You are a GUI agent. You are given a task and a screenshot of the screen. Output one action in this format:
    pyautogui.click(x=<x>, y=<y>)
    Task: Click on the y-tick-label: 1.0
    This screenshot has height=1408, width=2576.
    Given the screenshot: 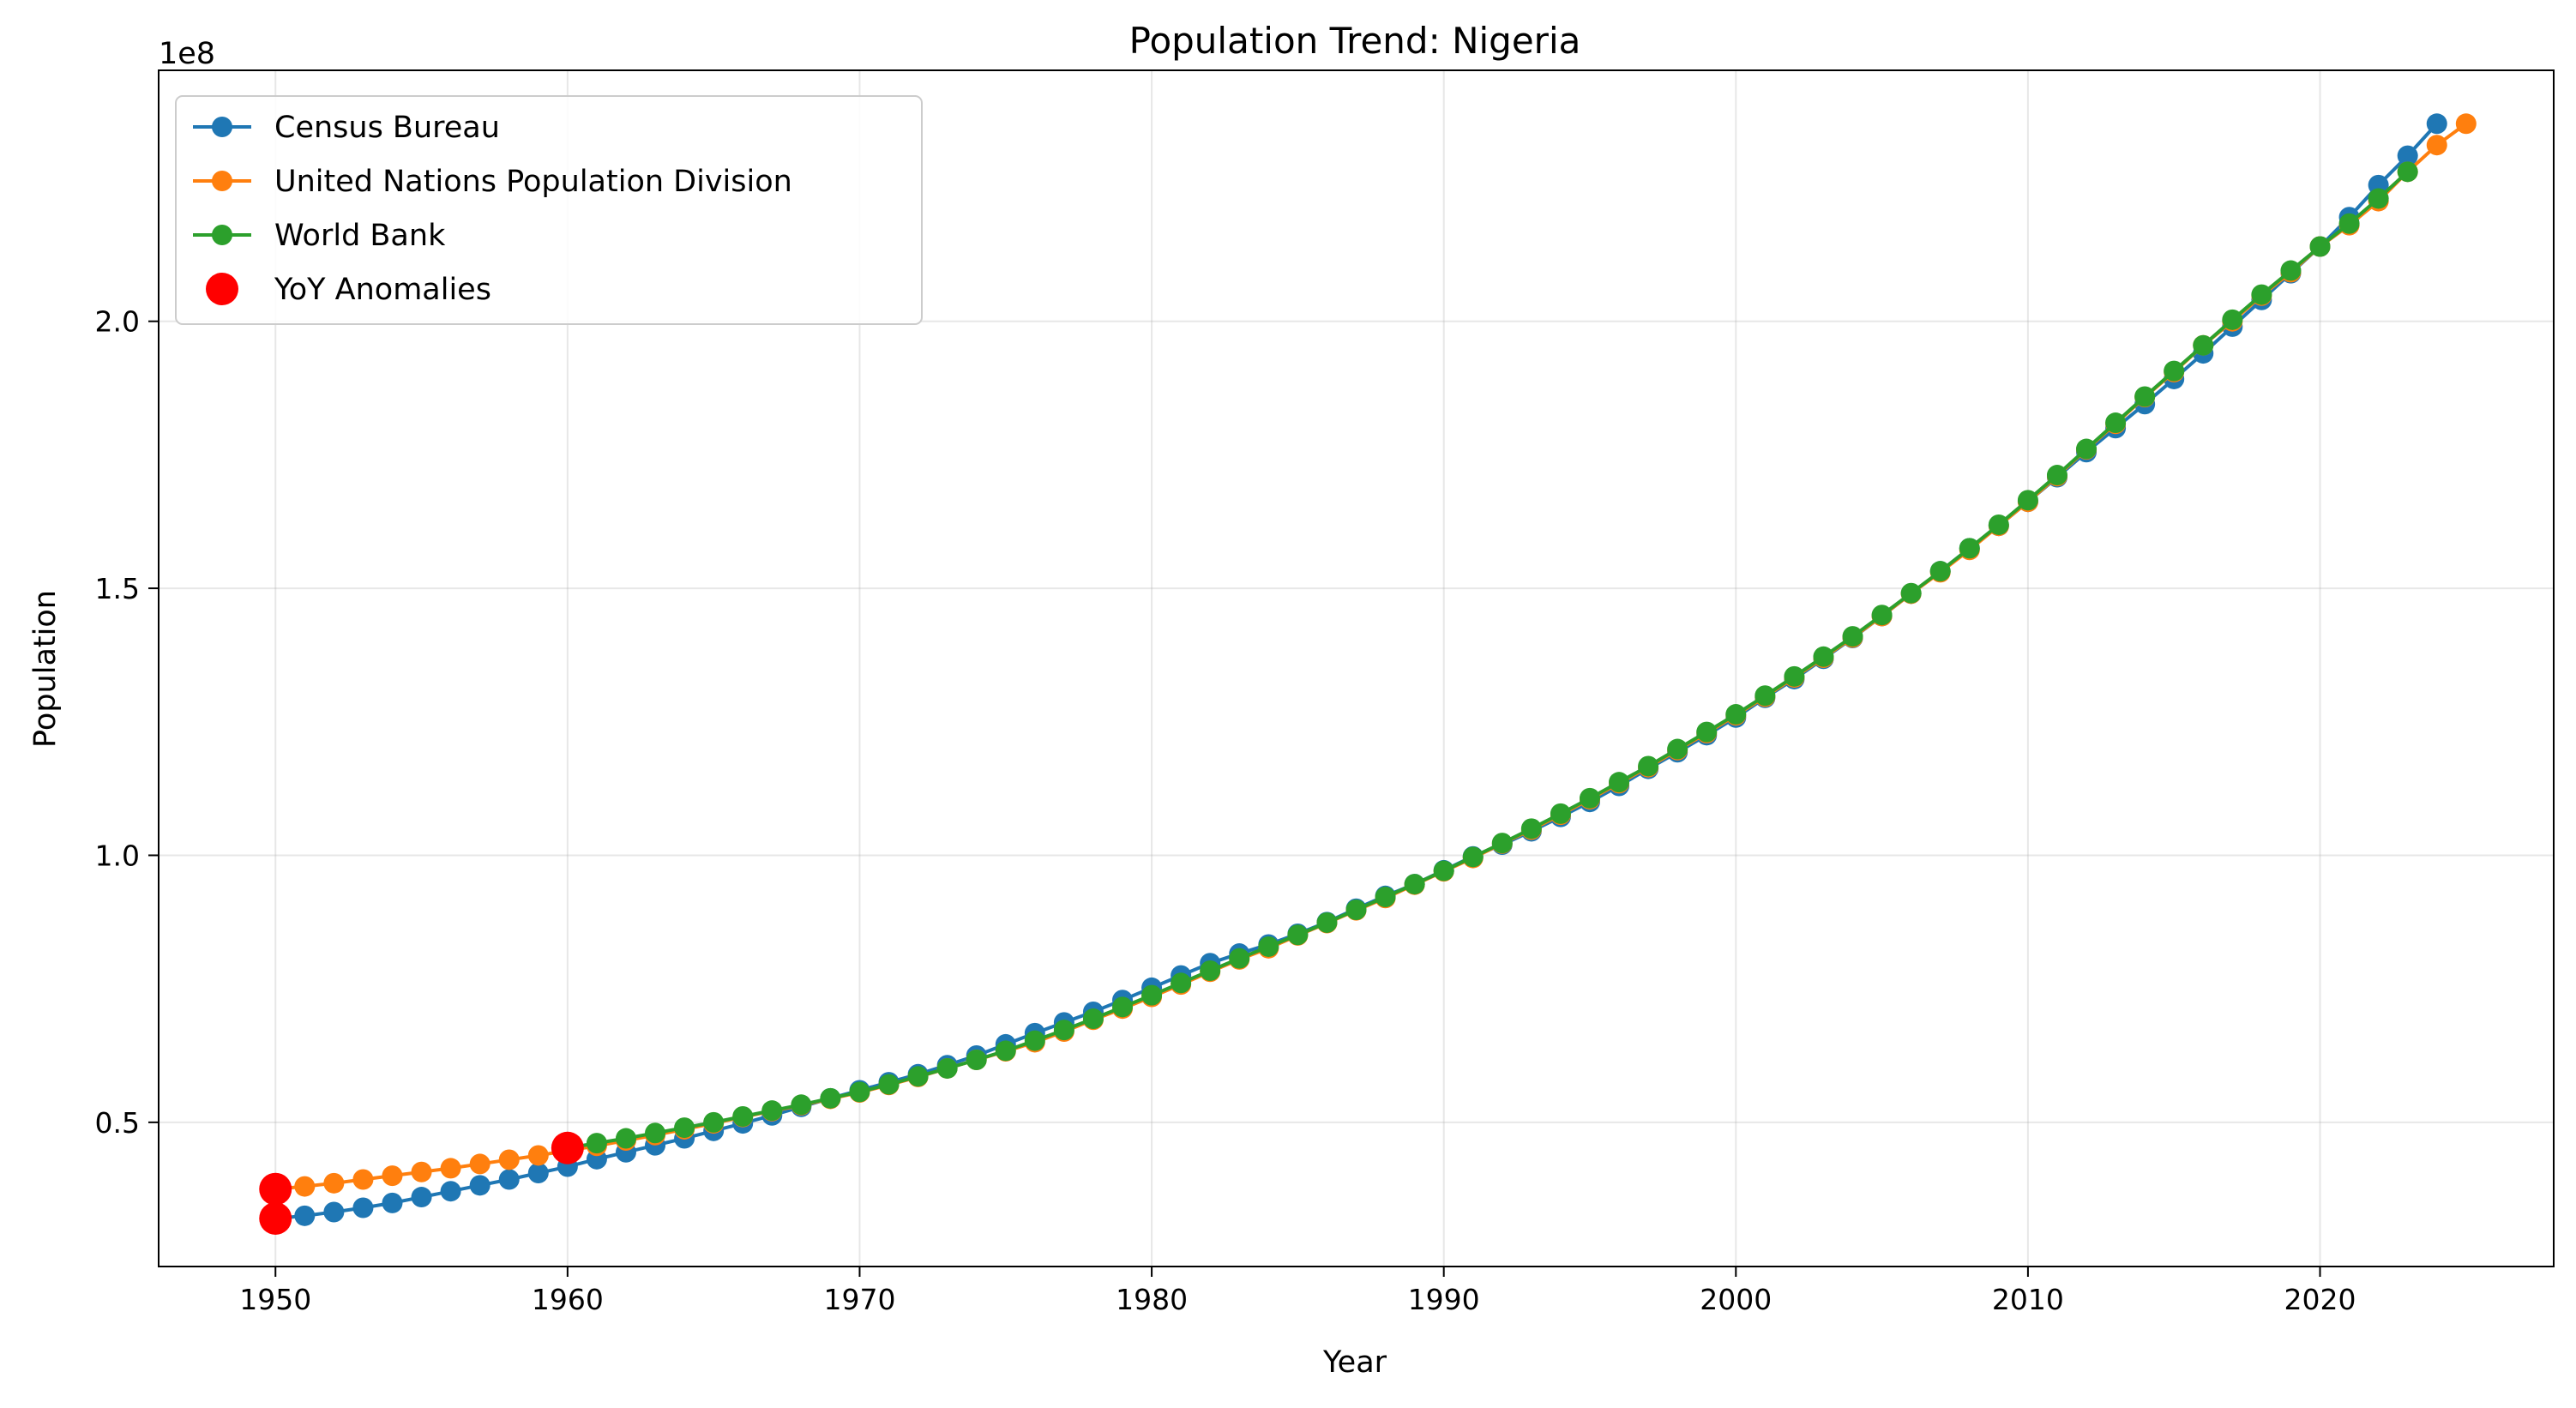 What is the action you would take?
    pyautogui.click(x=117, y=856)
    